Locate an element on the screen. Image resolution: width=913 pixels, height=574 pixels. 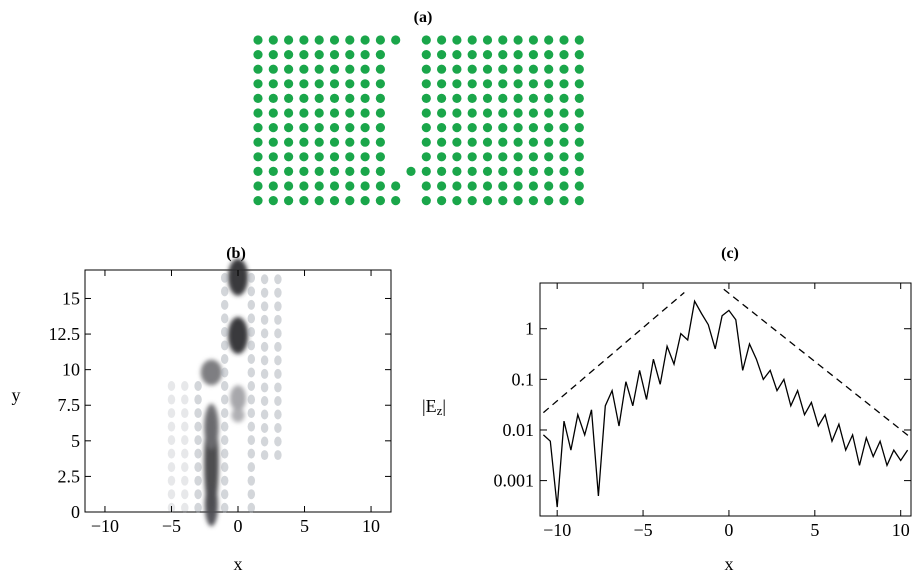
panel-b-ytick-label: 15 is located at coordinates (71, 298).